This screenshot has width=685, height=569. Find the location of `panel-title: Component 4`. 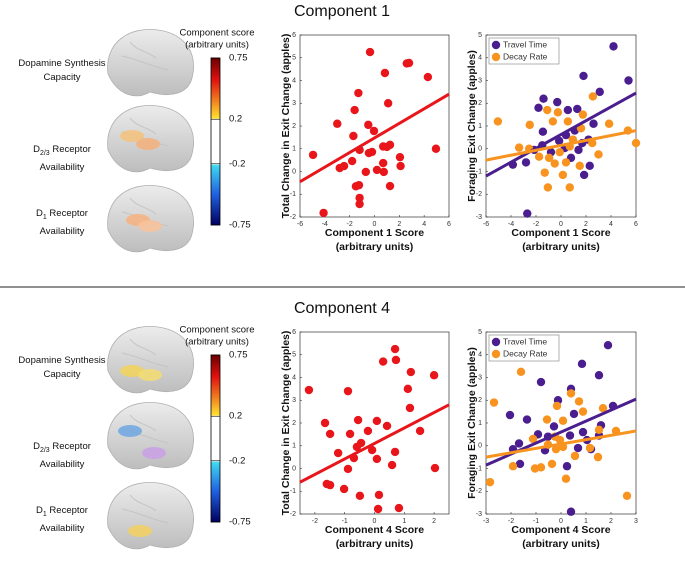

panel-title: Component 4 is located at coordinates (342, 308).